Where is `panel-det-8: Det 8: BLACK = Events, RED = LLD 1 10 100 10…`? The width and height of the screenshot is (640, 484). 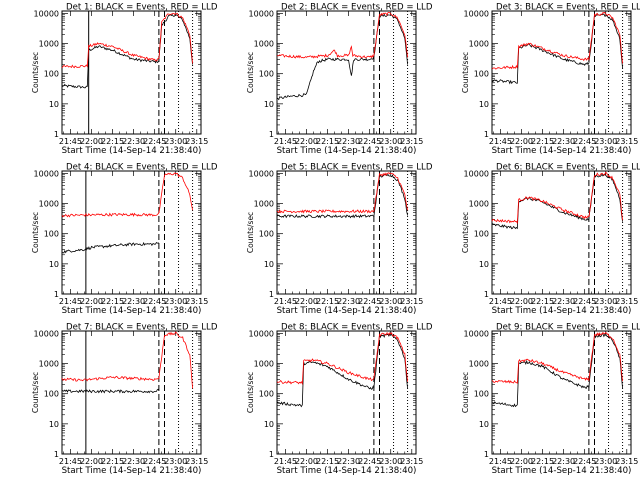 panel-det-8: Det 8: BLACK = Events, RED = LLD 1 10 100 10… is located at coordinates (339, 400).